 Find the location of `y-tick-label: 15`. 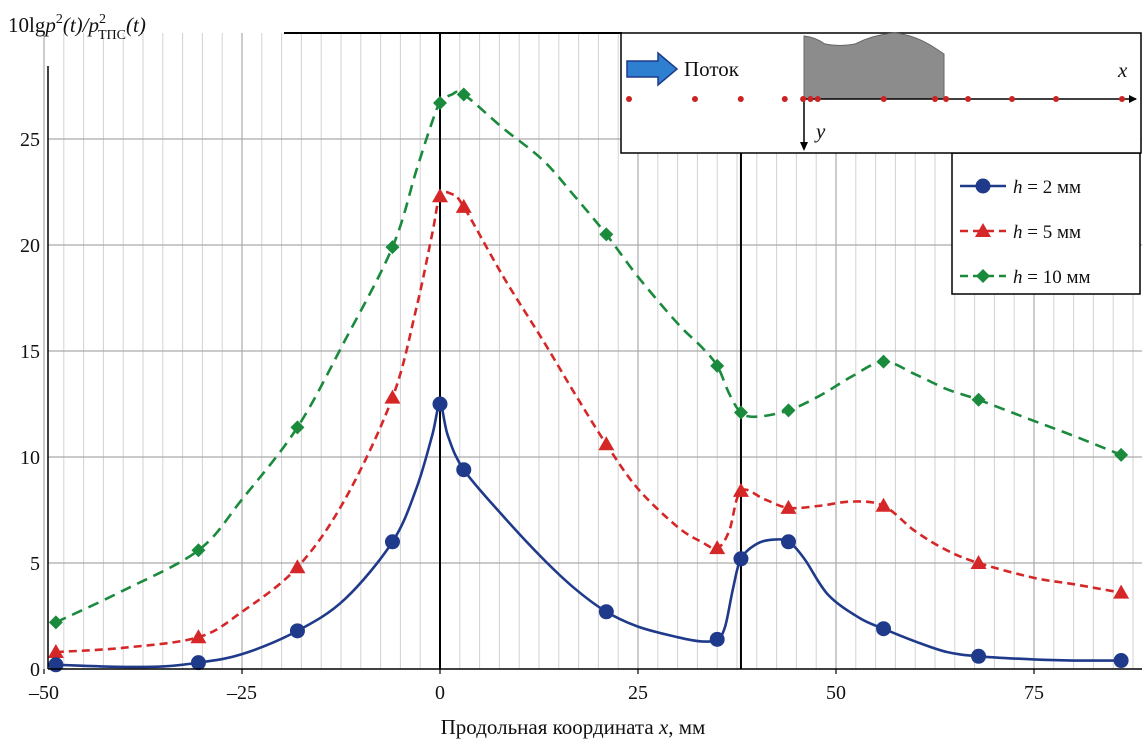

y-tick-label: 15 is located at coordinates (30, 352).